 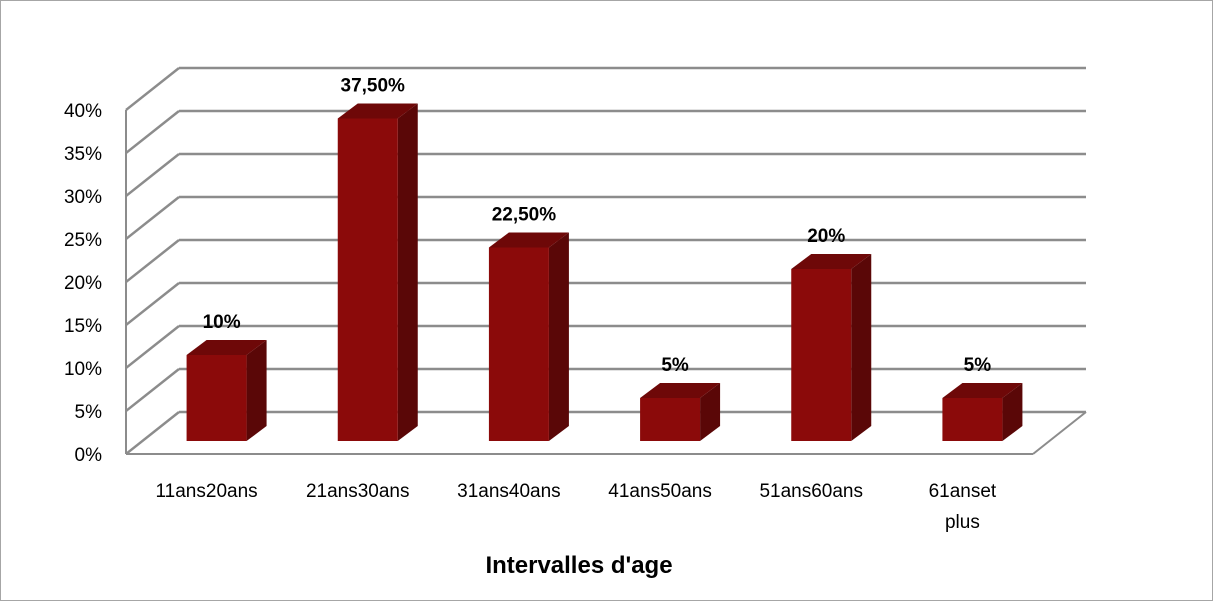 What do you see at coordinates (660, 491) in the screenshot?
I see `x-tick-label: 41ans50ans` at bounding box center [660, 491].